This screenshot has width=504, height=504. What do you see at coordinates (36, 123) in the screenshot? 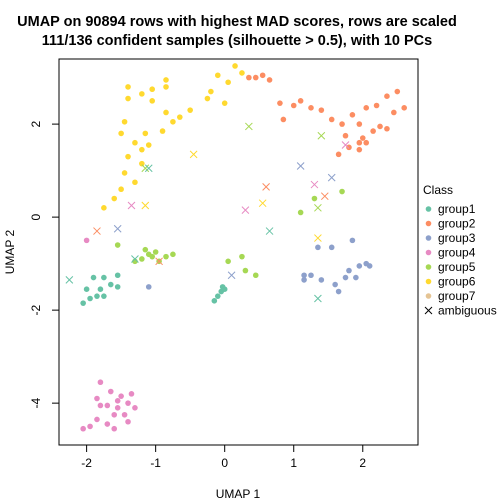
I see `y-tick-label: 2` at bounding box center [36, 123].